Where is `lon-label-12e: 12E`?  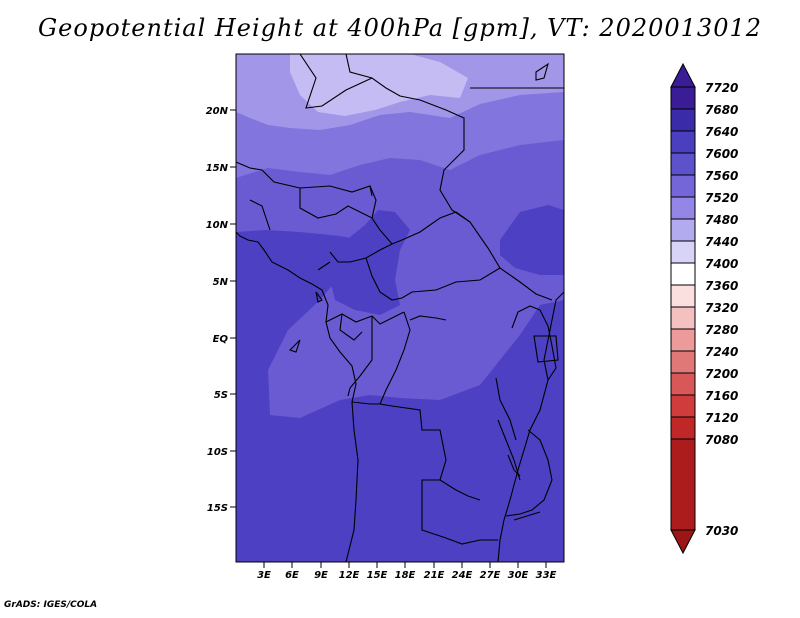 lon-label-12e: 12E is located at coordinates (349, 575).